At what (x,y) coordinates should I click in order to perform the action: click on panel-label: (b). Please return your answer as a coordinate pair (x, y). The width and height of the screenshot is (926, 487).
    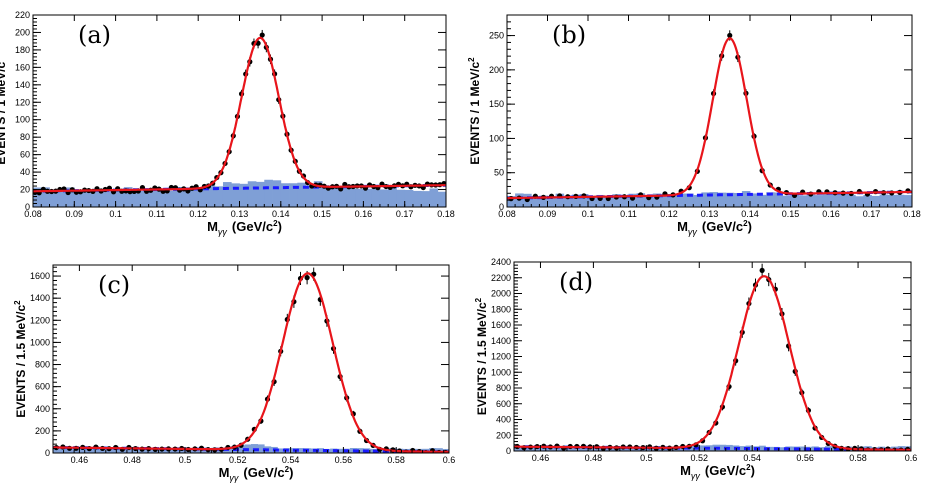
    Looking at the image, I should click on (569, 35).